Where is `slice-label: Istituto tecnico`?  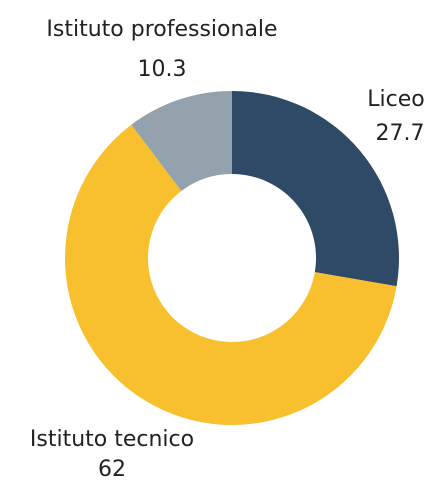
slice-label: Istituto tecnico is located at coordinates (112, 439).